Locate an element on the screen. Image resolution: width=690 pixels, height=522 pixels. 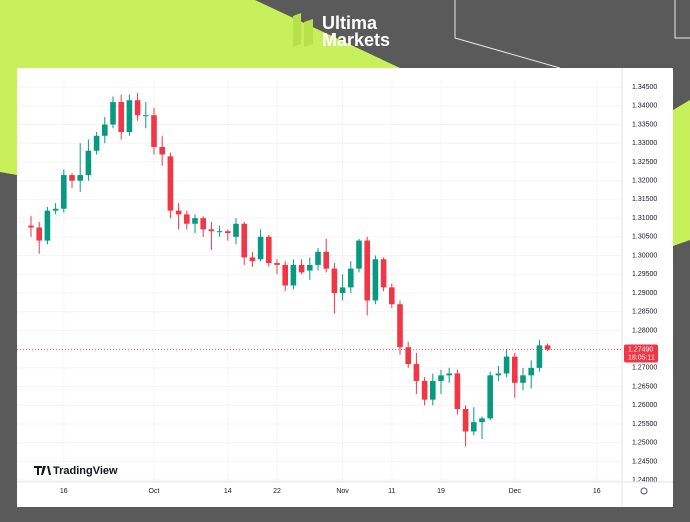
outline-deco is located at coordinates (507, 34).